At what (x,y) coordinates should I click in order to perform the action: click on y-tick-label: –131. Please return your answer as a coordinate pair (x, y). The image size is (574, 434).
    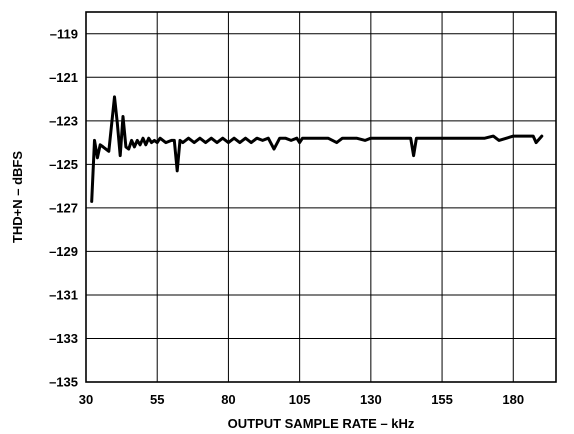
    Looking at the image, I should click on (63, 294).